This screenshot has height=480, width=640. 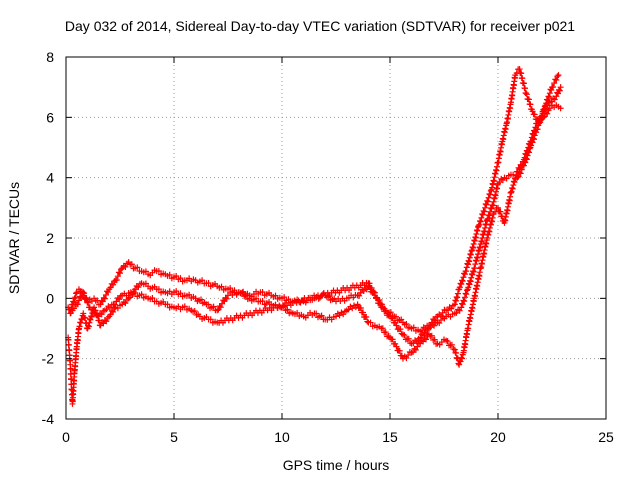 I want to click on y-tick-label: 0, so click(x=50, y=298).